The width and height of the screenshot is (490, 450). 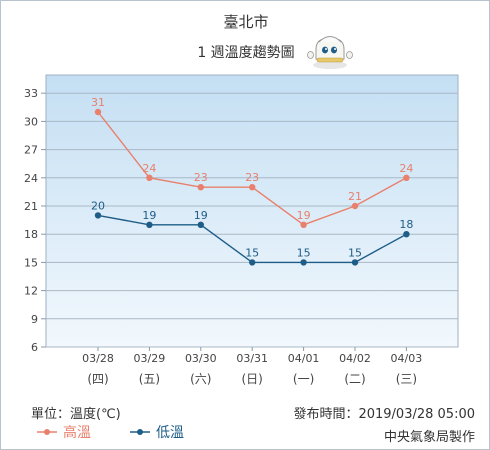 What do you see at coordinates (355, 196) in the screenshot?
I see `high-temp-label: 21` at bounding box center [355, 196].